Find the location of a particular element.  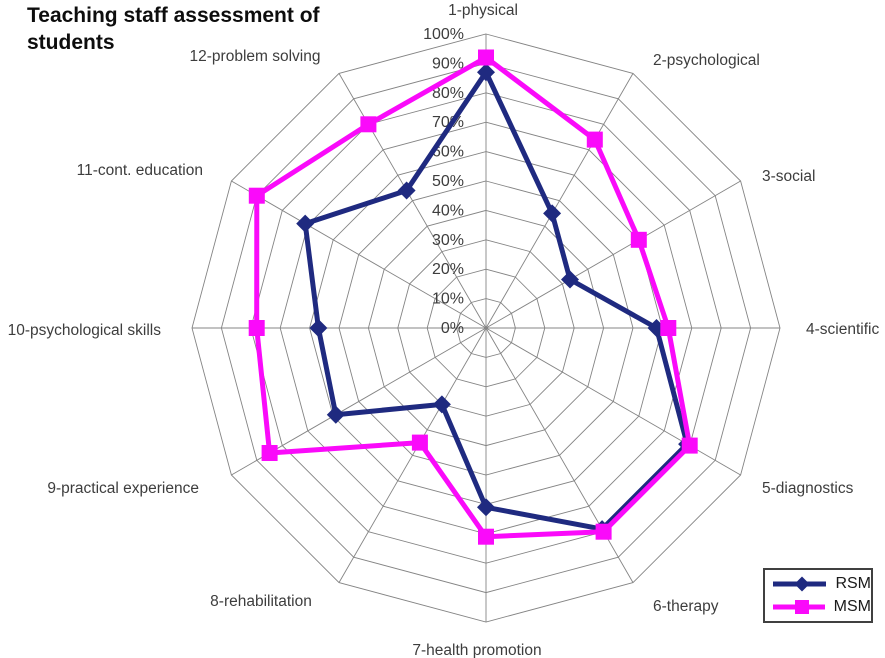

category-label: 1-physical is located at coordinates (483, 10).